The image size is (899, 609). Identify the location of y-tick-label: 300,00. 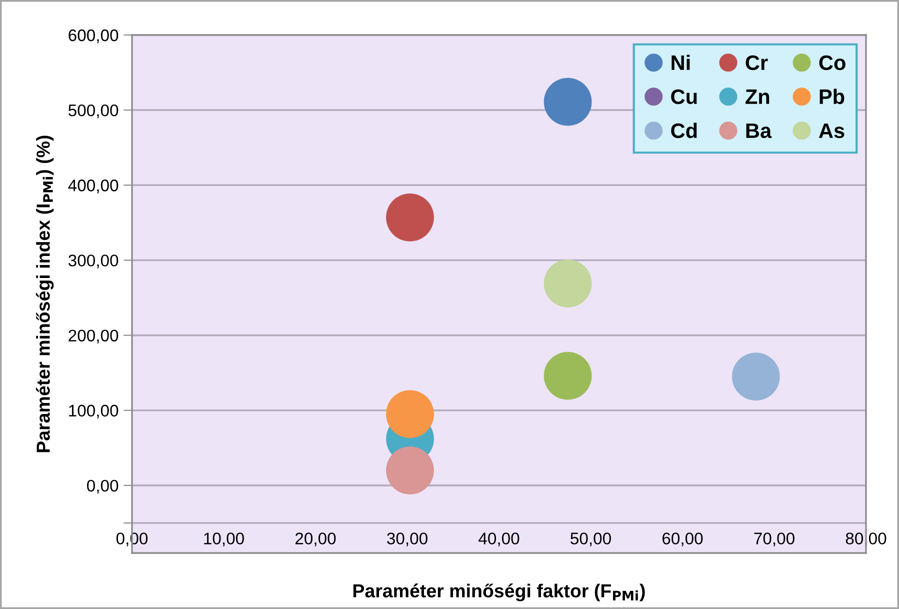
(93, 261).